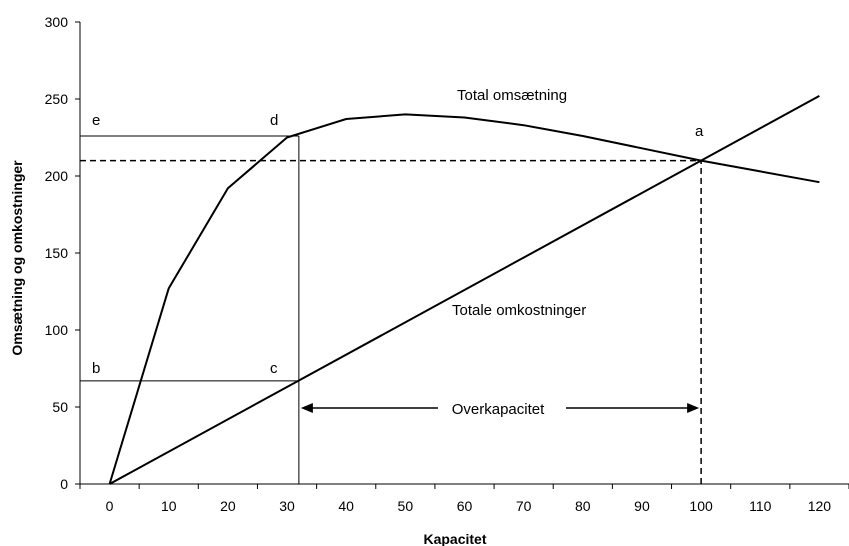 Image resolution: width=849 pixels, height=546 pixels. I want to click on x-tick-label: 110, so click(760, 506).